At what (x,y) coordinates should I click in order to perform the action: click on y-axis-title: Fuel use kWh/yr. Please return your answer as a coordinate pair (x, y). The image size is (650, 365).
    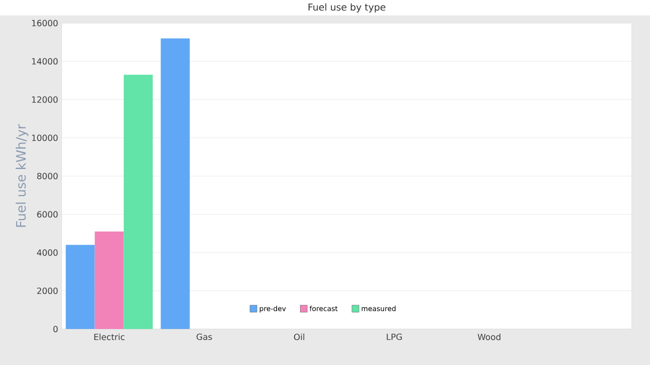
    Looking at the image, I should click on (22, 175).